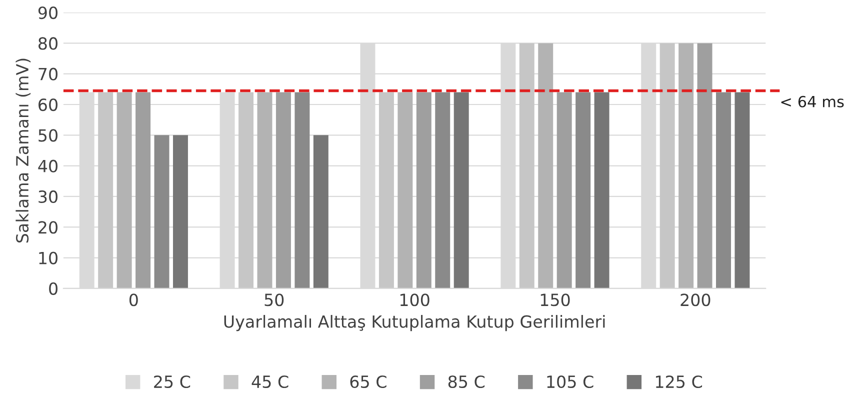  I want to click on y-tick-label: 40, so click(48, 166).